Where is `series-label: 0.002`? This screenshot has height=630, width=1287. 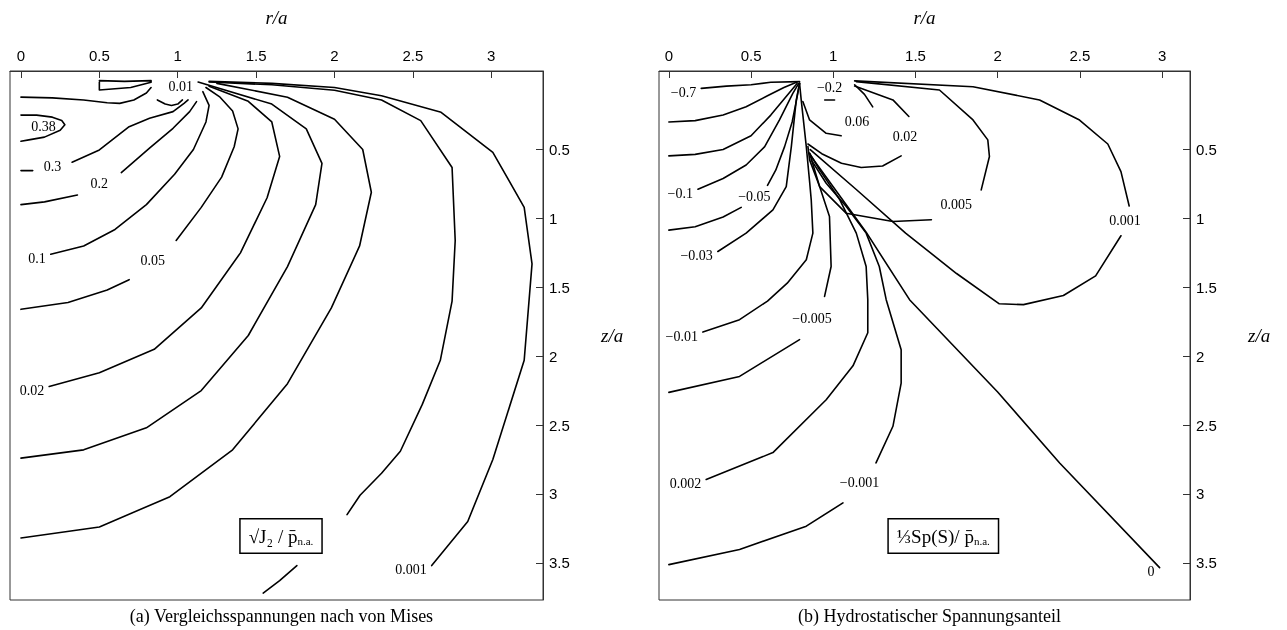
series-label: 0.002 is located at coordinates (685, 483).